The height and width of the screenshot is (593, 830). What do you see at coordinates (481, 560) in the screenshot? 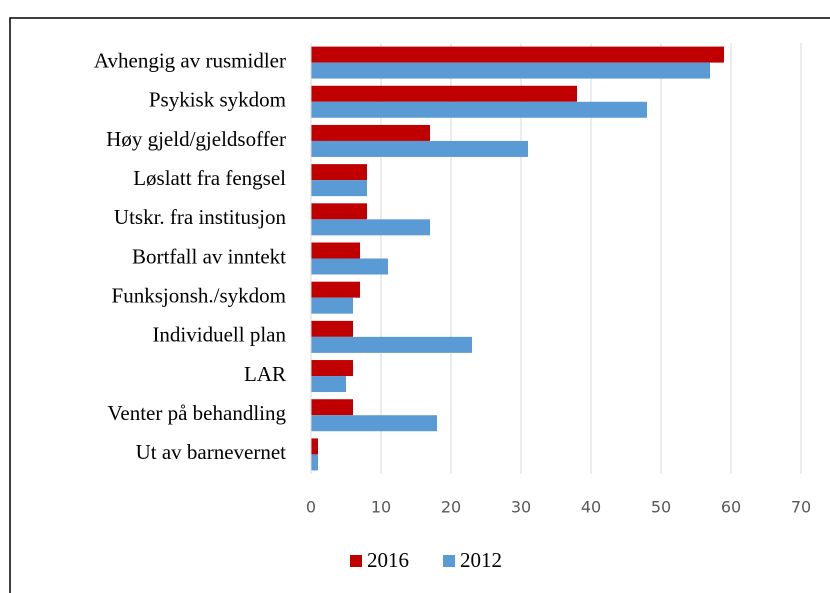
I see `legend-label: 2012` at bounding box center [481, 560].